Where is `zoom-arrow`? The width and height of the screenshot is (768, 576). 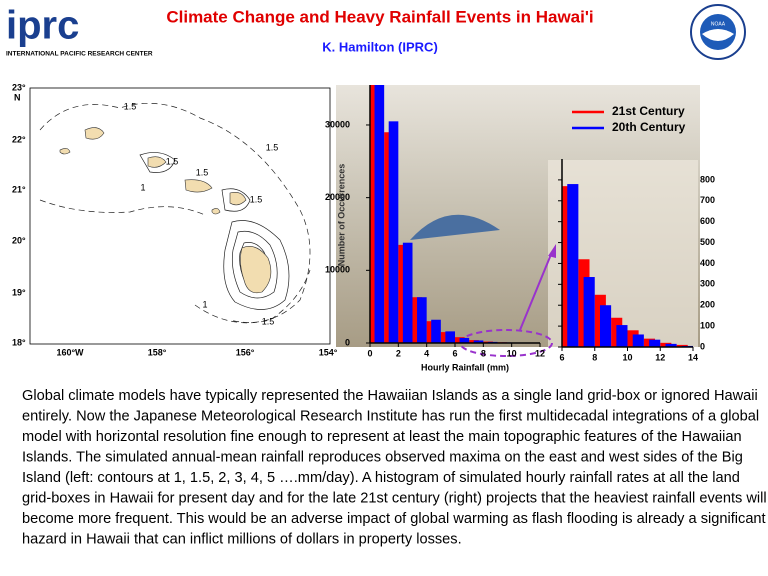 zoom-arrow is located at coordinates (536, 291).